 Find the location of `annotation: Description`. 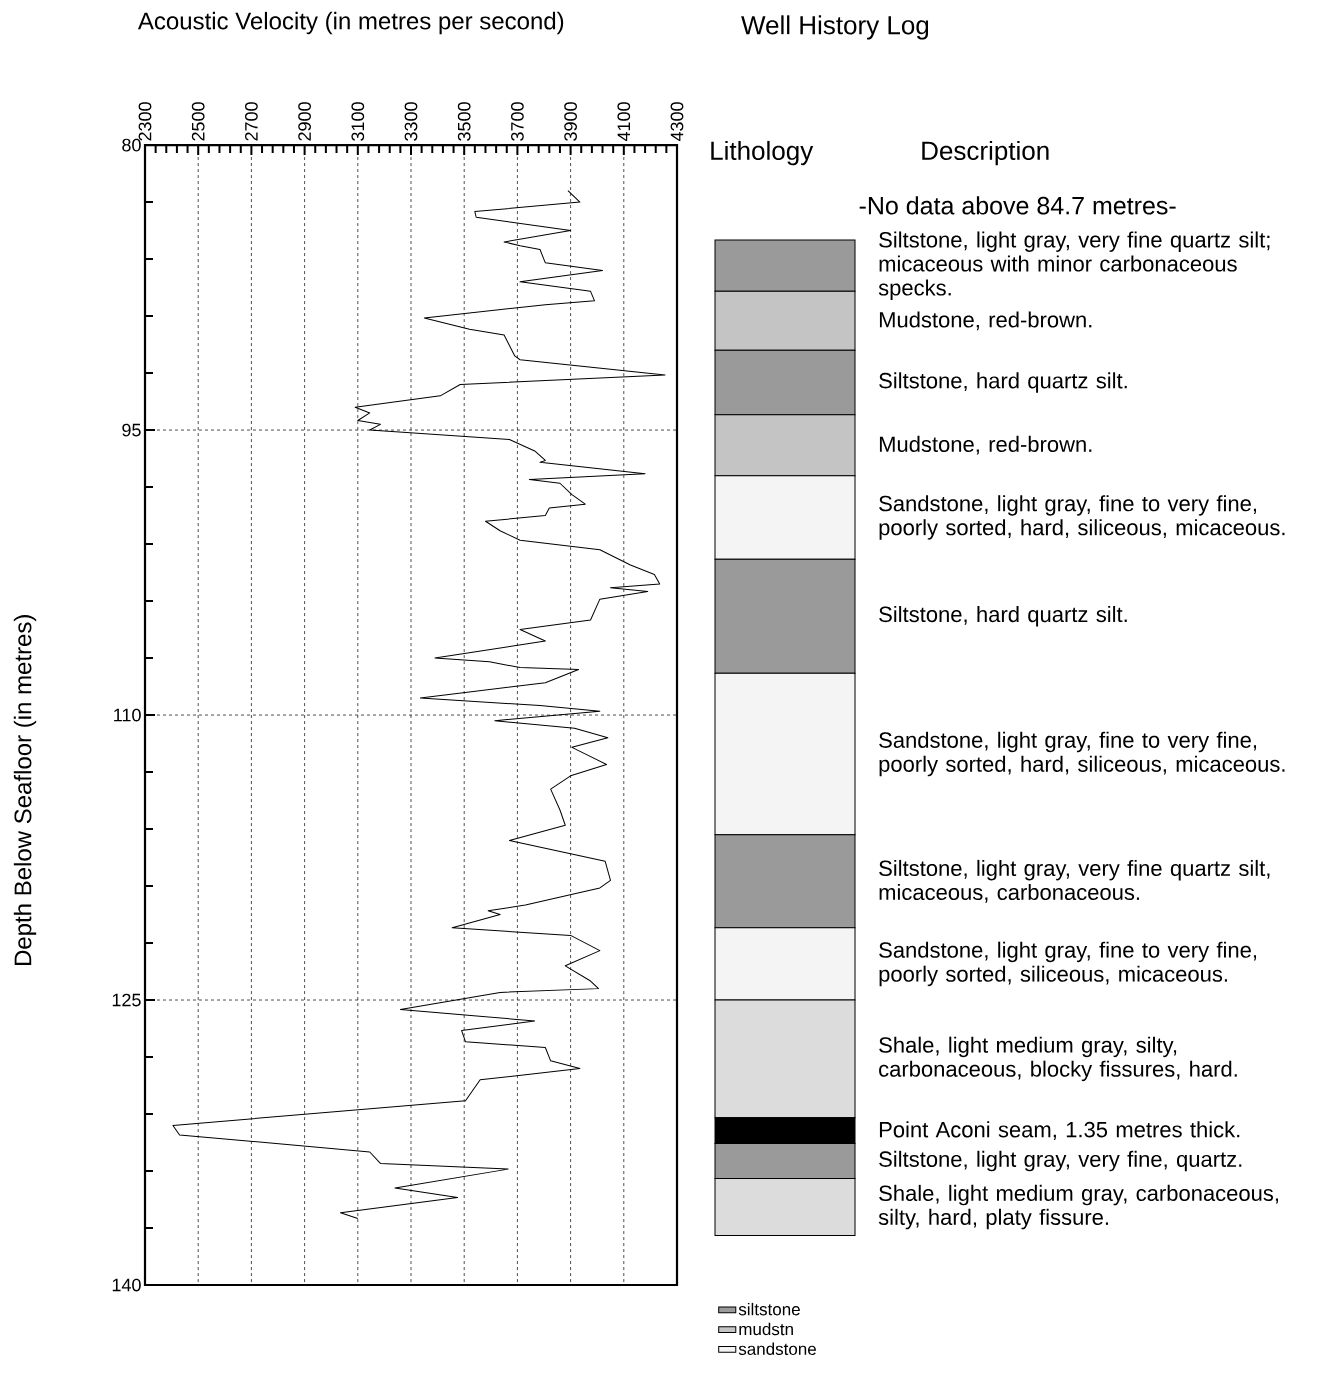

annotation: Description is located at coordinates (985, 153).